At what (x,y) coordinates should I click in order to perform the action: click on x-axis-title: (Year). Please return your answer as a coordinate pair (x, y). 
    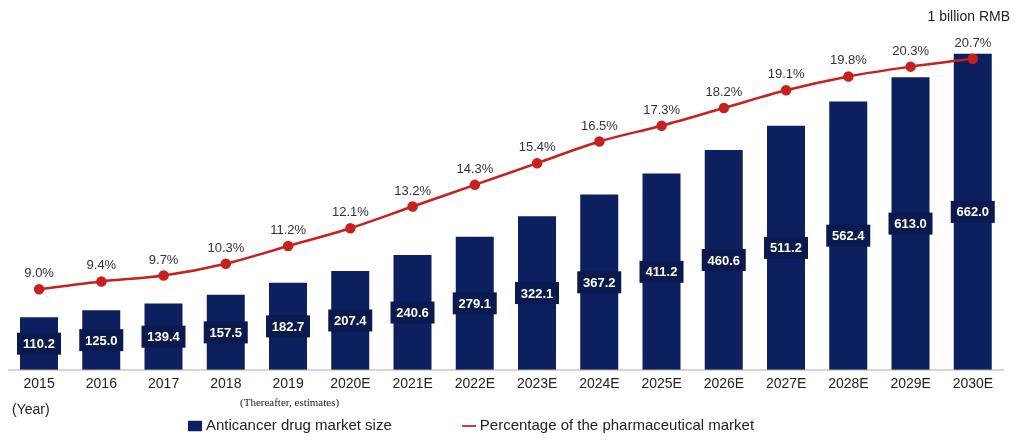
    Looking at the image, I should click on (31, 409).